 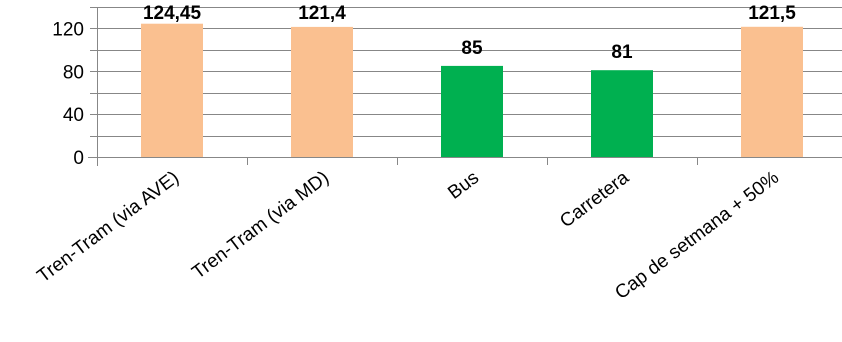 I want to click on data-label-3: 85, so click(x=472, y=48).